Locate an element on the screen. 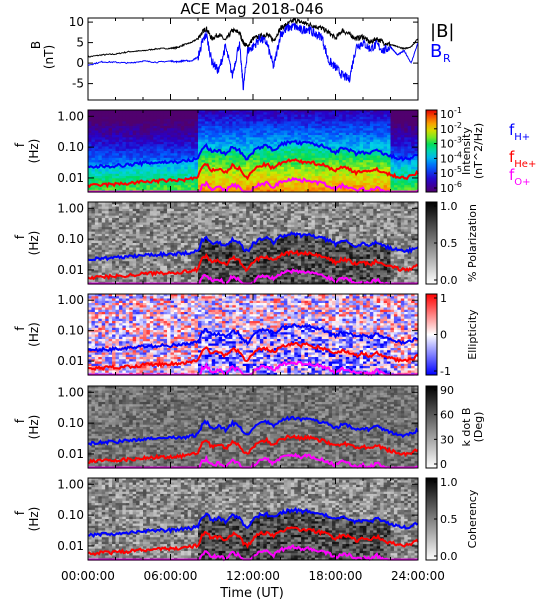 Image resolution: width=550 pixels, height=604 pixels. legend-entry-B-magnitude: |B| is located at coordinates (442, 31).